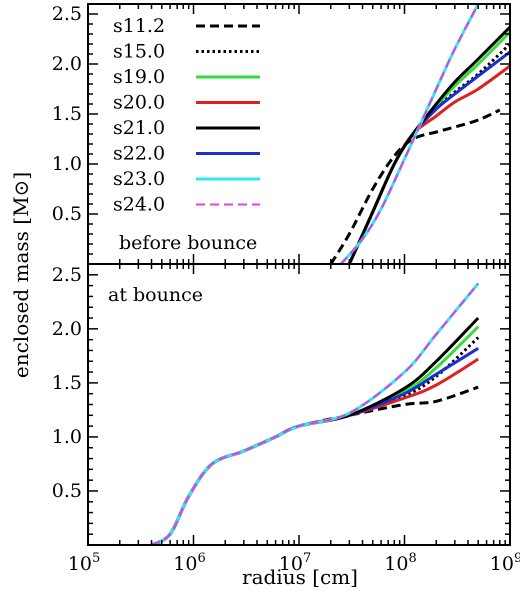  I want to click on legend-label: s15.0, so click(139, 52).